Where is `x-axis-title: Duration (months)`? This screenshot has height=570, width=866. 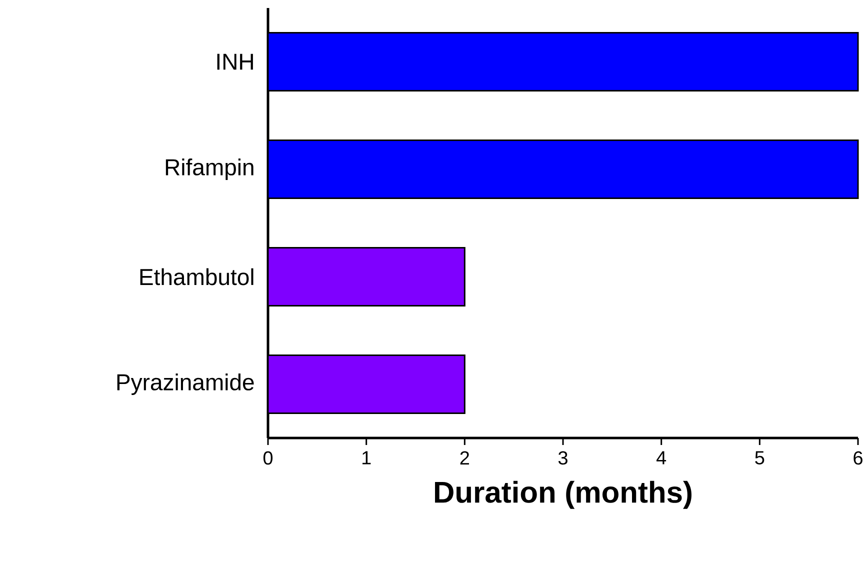
x-axis-title: Duration (months) is located at coordinates (563, 494).